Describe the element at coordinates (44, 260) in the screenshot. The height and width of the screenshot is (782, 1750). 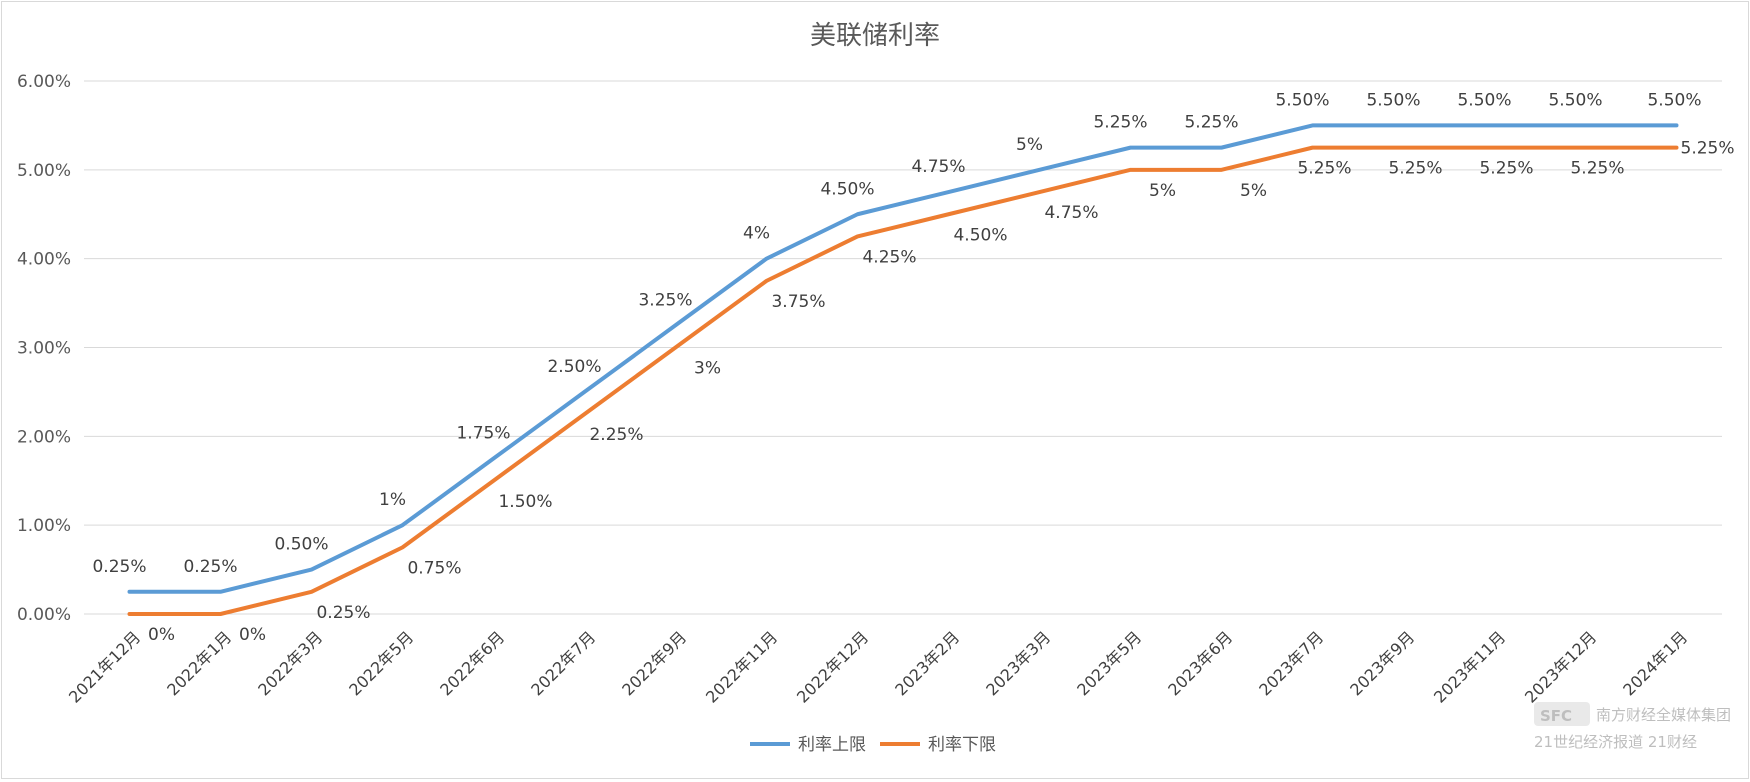
I see `y-tick-label: 4.00%` at that location.